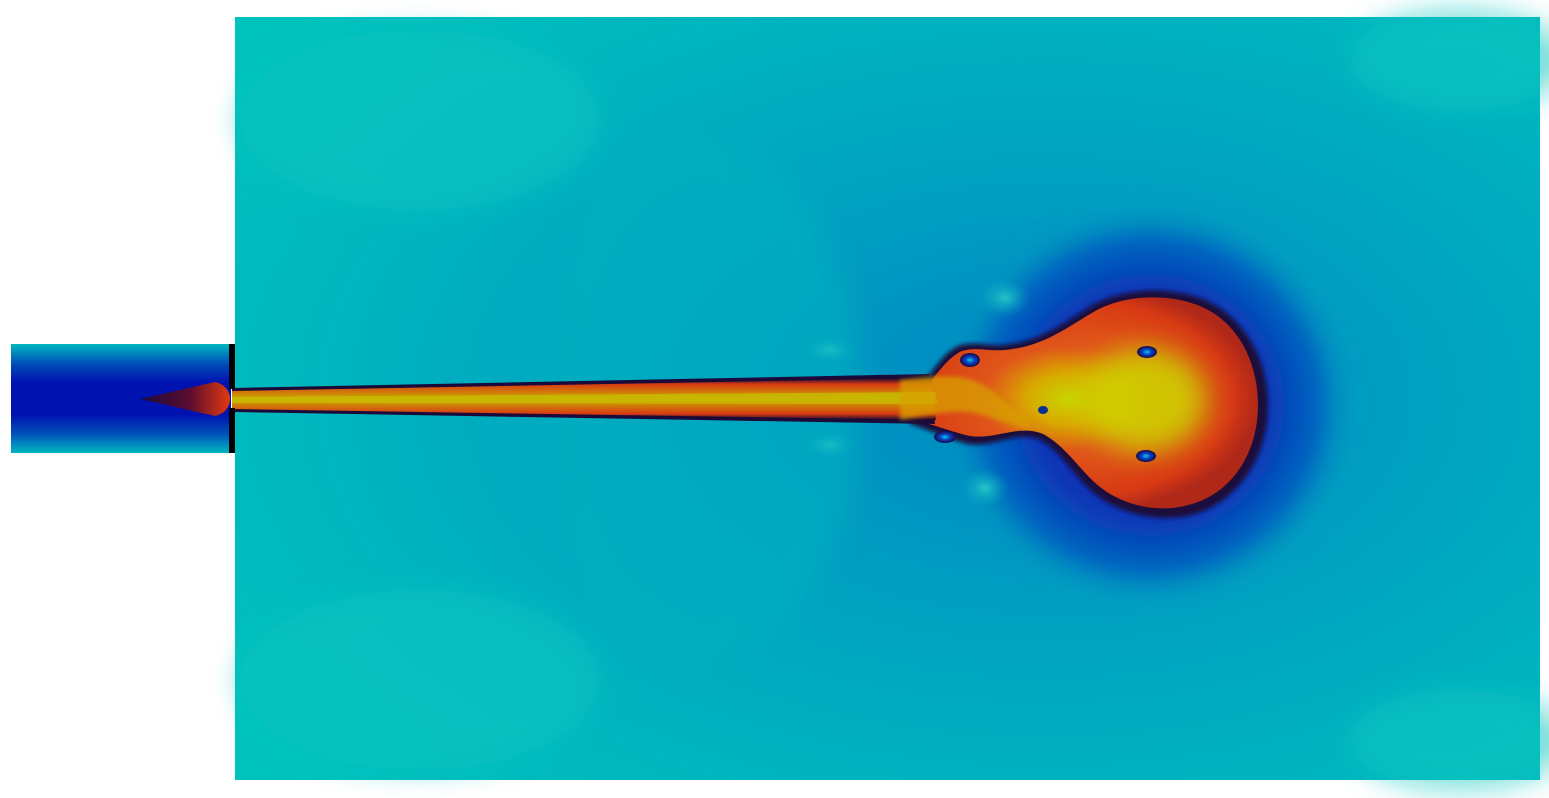 Image resolution: width=1549 pixels, height=798 pixels. What do you see at coordinates (1146, 456) in the screenshot?
I see `vortex-eye-lower-right` at bounding box center [1146, 456].